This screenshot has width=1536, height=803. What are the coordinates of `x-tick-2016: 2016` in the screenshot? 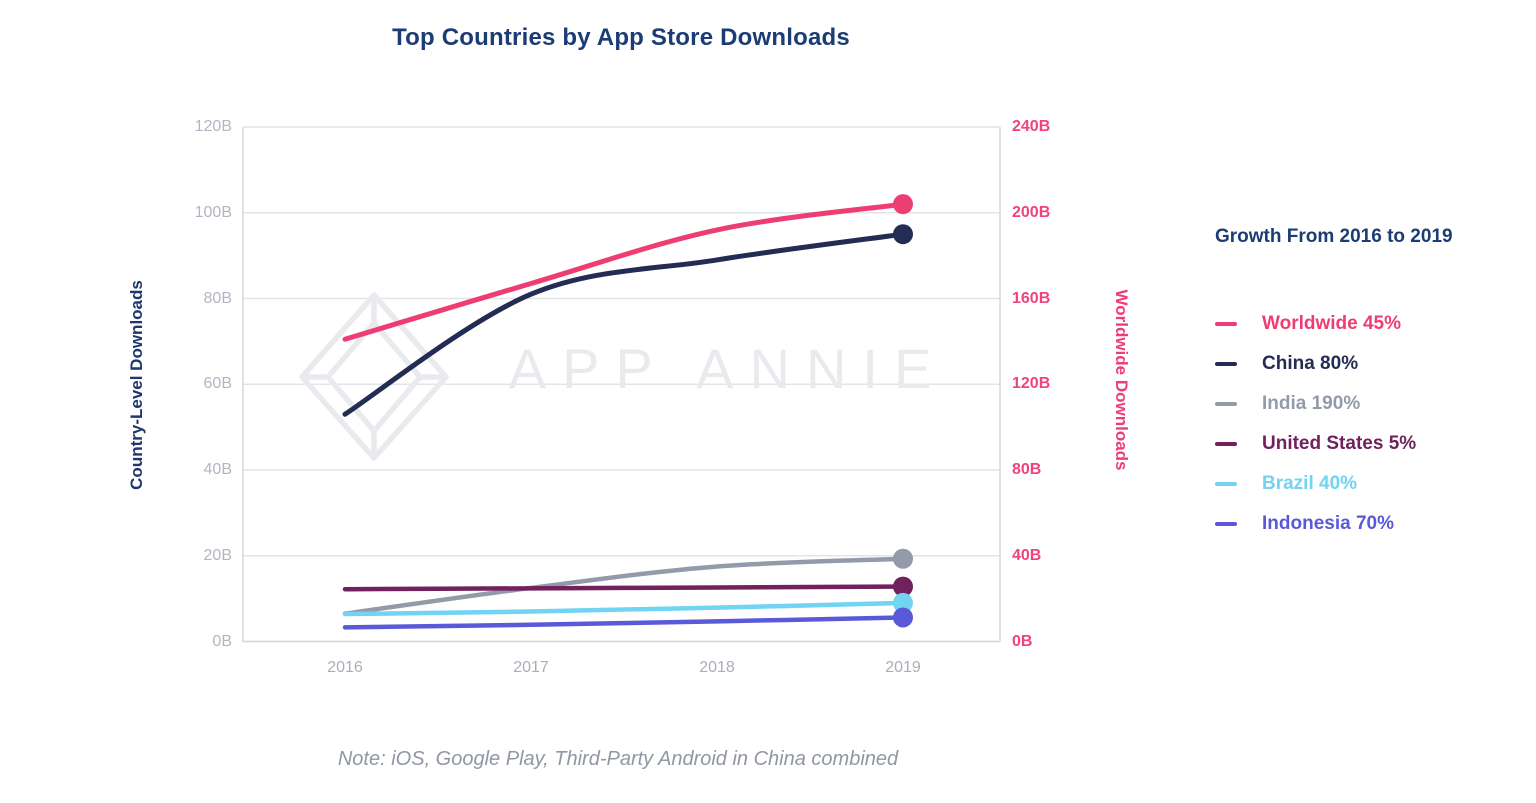 It's located at (345, 667).